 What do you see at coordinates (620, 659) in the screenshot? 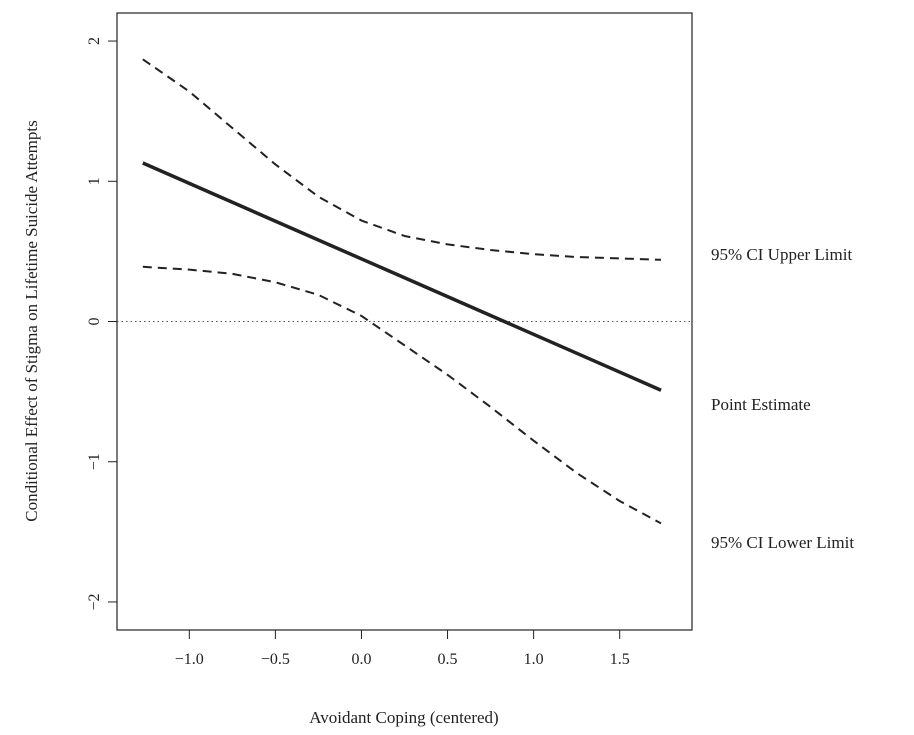
I see `x-tick-label: 1.5` at bounding box center [620, 659].